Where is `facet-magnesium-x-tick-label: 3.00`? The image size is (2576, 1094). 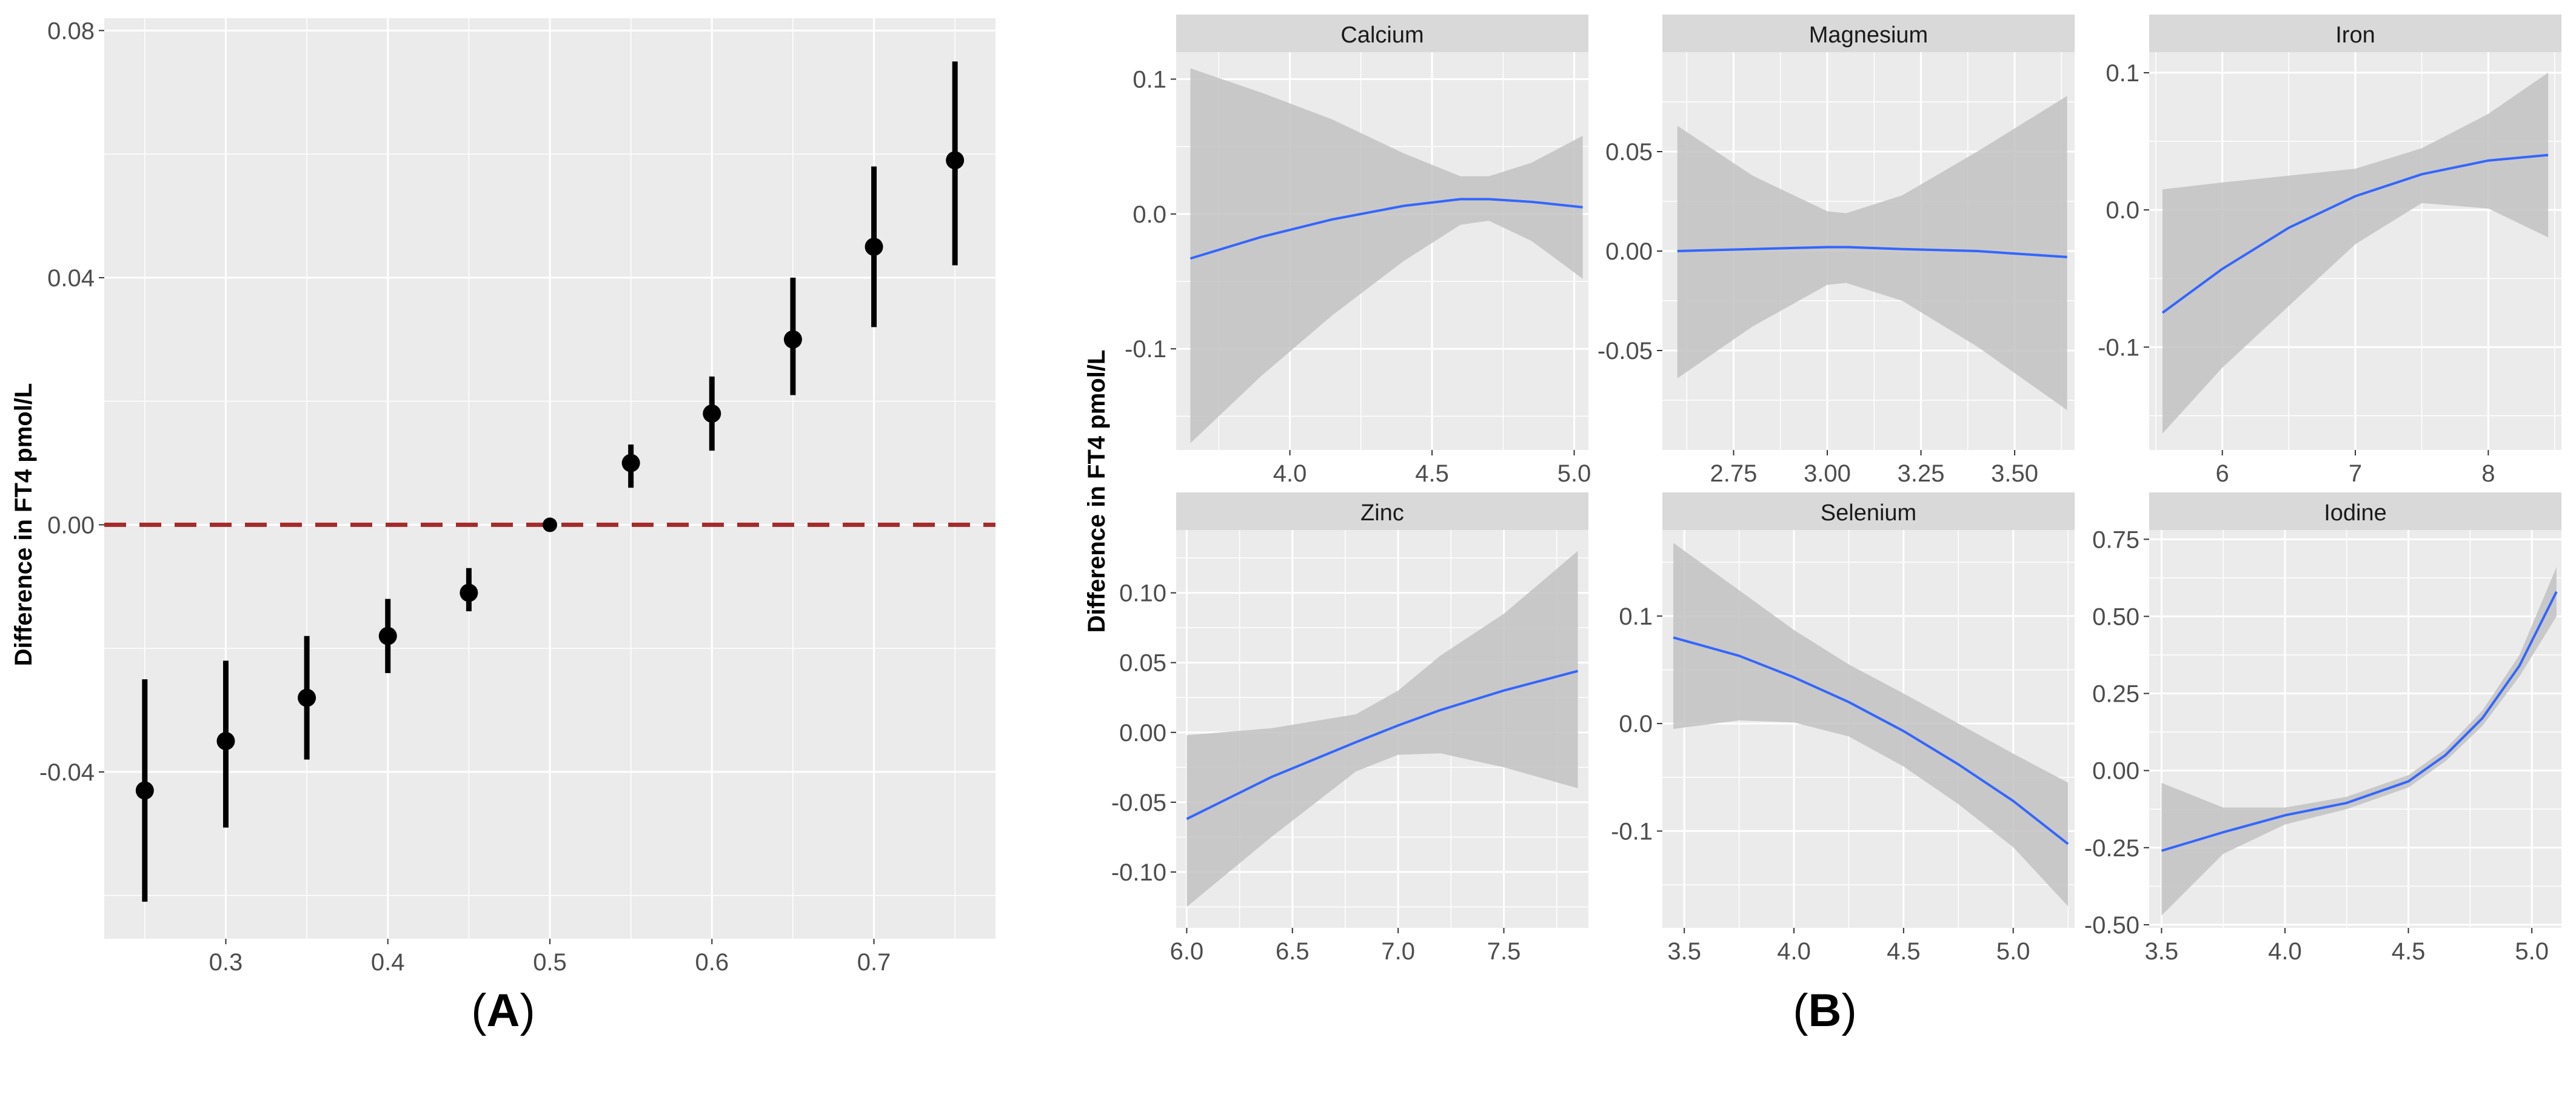
facet-magnesium-x-tick-label: 3.00 is located at coordinates (1827, 473).